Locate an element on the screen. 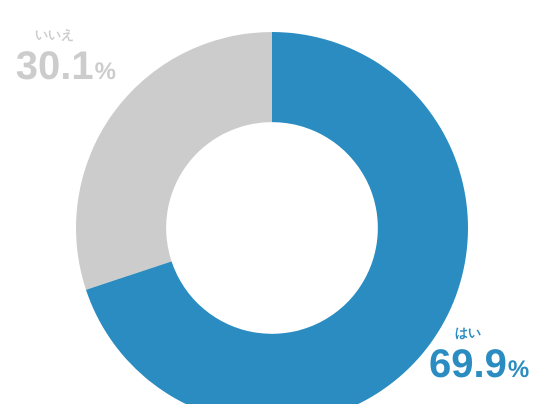  data-label: 69.9% is located at coordinates (479, 364).